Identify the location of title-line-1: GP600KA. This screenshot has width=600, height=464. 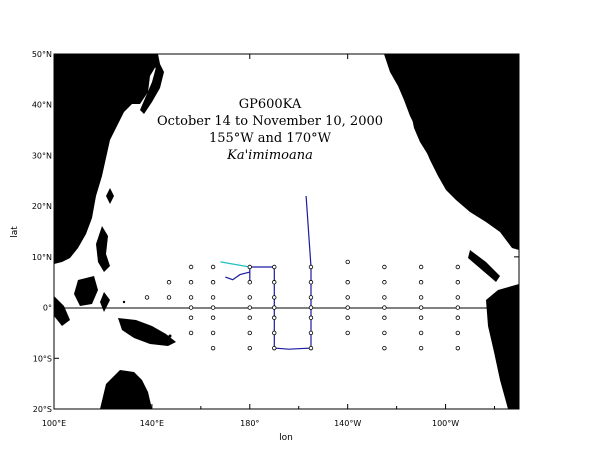
(270, 104).